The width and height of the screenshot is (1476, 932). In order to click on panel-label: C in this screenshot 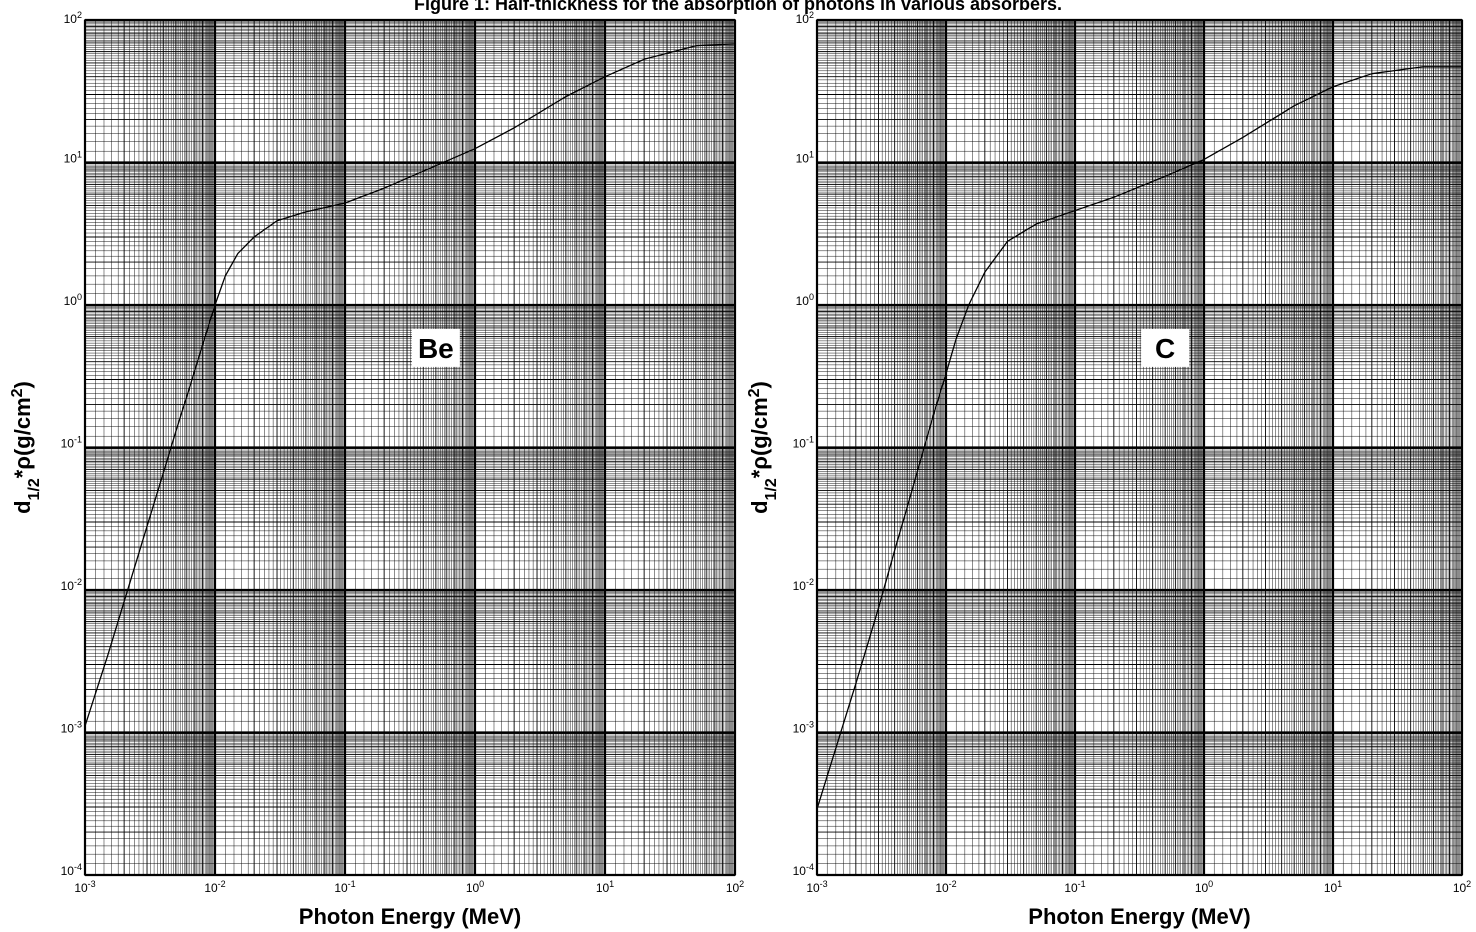, I will do `click(1165, 348)`.